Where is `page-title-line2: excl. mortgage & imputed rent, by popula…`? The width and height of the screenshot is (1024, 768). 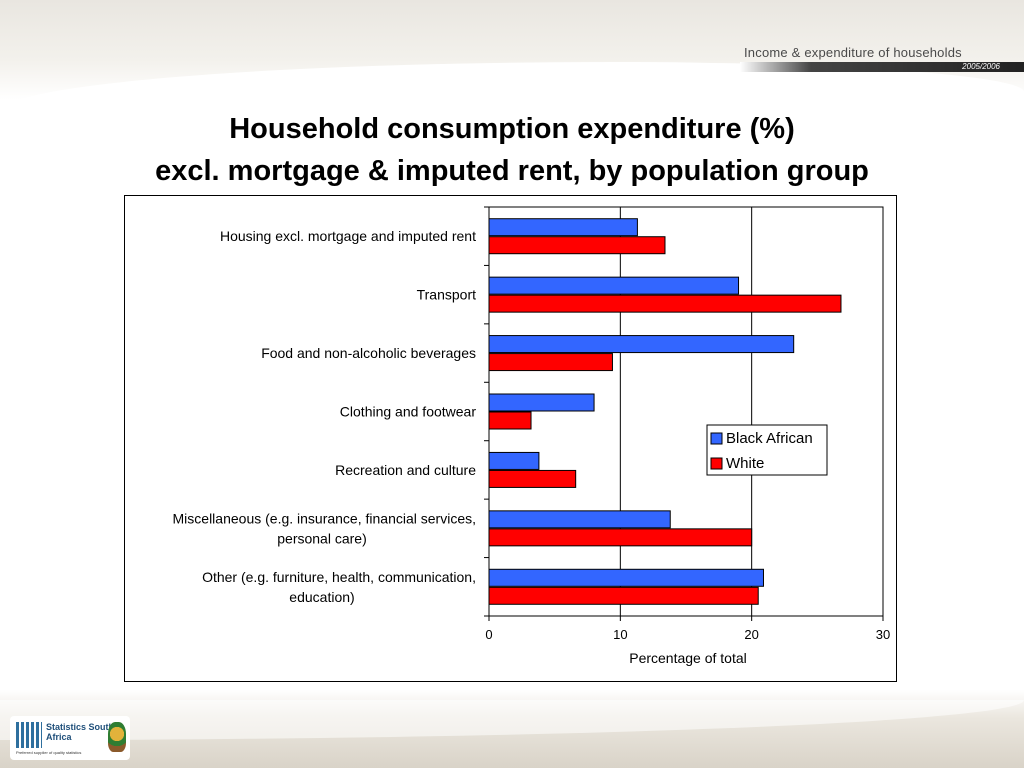 page-title-line2: excl. mortgage & imputed rent, by popula… is located at coordinates (512, 171).